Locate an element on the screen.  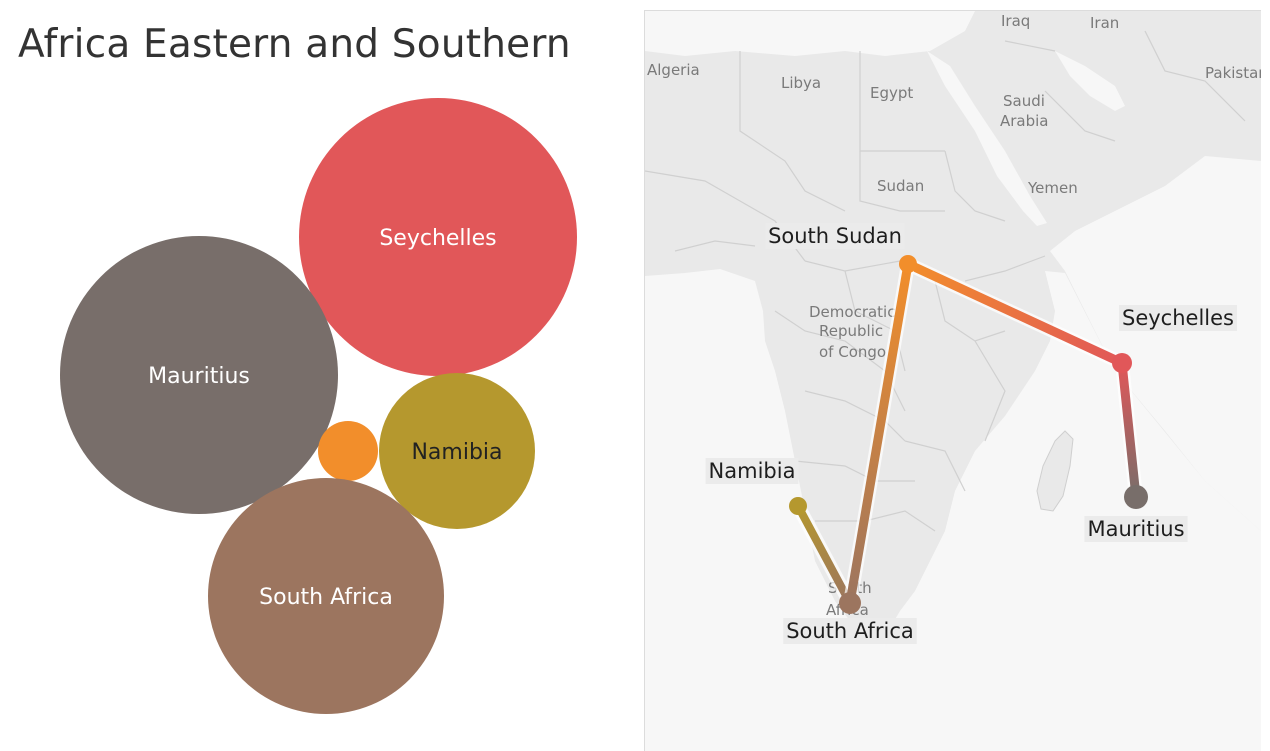
bubble-namibia: Namibia is located at coordinates (457, 451).